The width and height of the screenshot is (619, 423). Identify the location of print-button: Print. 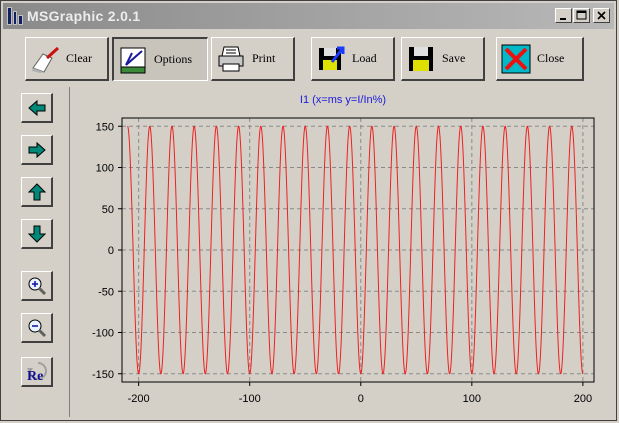
(253, 59).